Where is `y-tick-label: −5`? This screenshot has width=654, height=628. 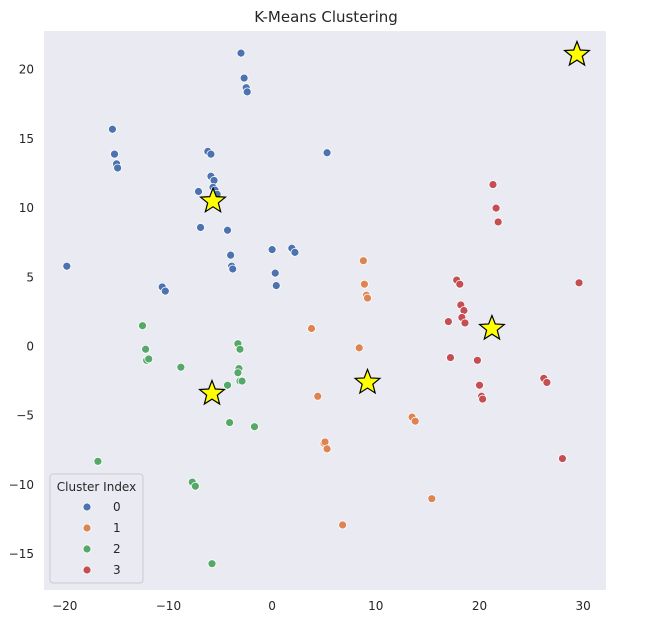
y-tick-label: −5 is located at coordinates (25, 416).